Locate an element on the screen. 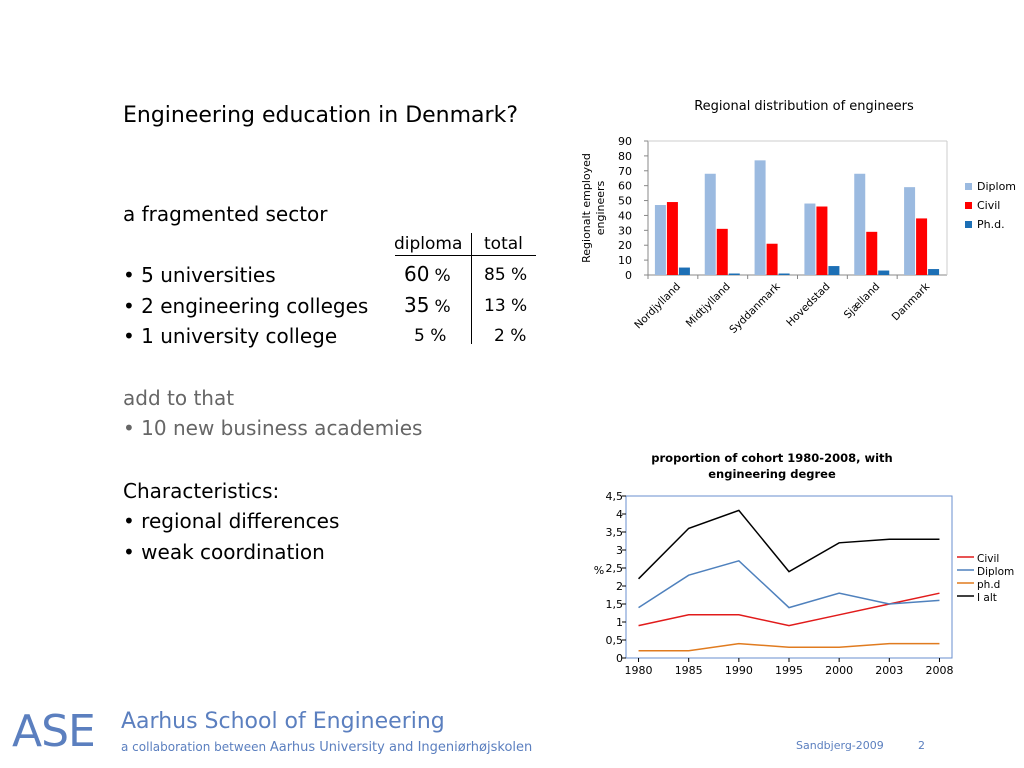 The height and width of the screenshot is (768, 1024). y-tick-label: 10 is located at coordinates (625, 260).